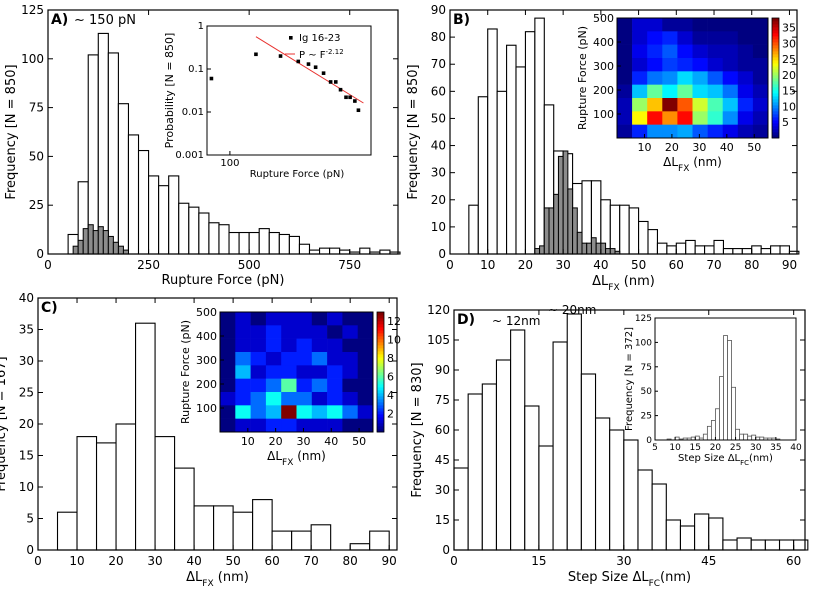 The width and height of the screenshot is (830, 592). I want to click on inset-x-title: Rupture Force (pN), so click(297, 174).